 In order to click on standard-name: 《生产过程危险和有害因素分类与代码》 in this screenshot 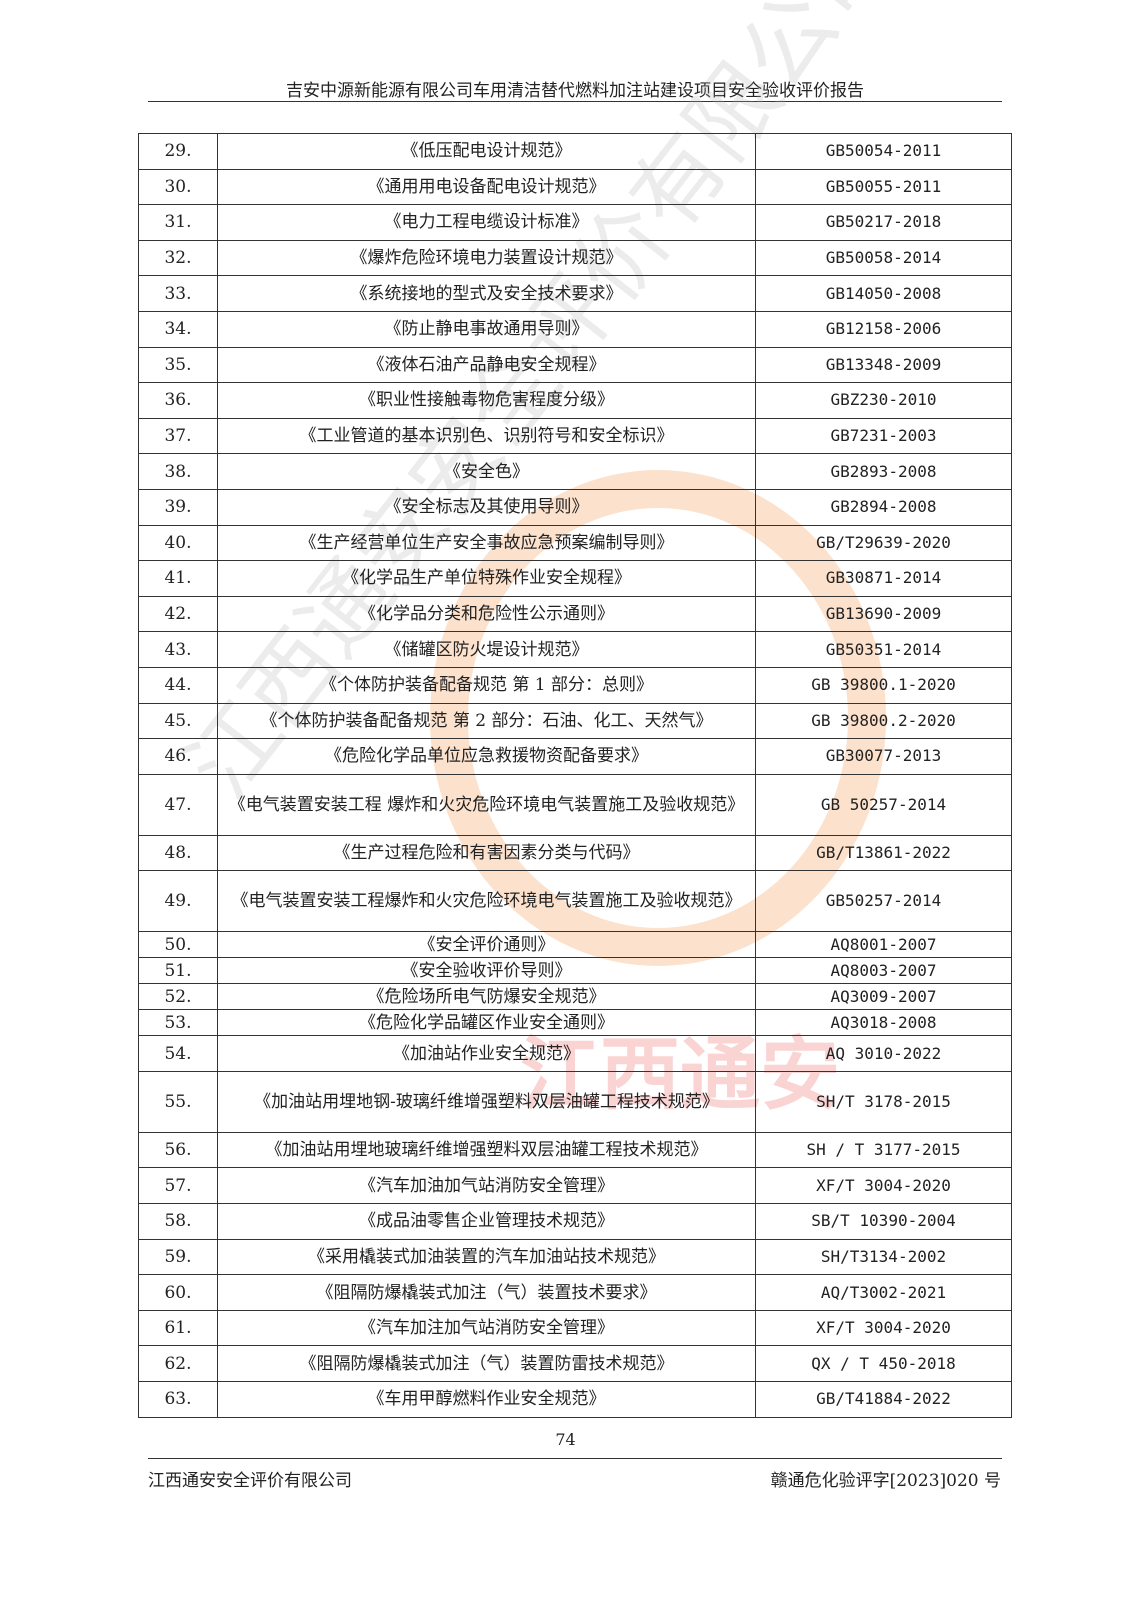, I will do `click(486, 853)`.